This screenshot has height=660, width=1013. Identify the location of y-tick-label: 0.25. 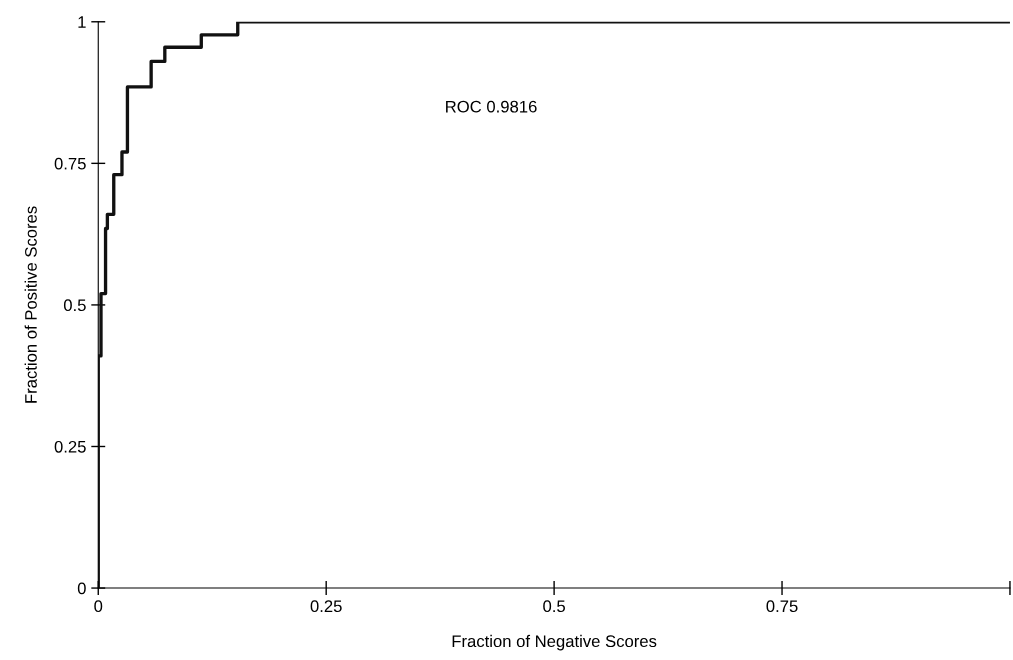
(70, 446).